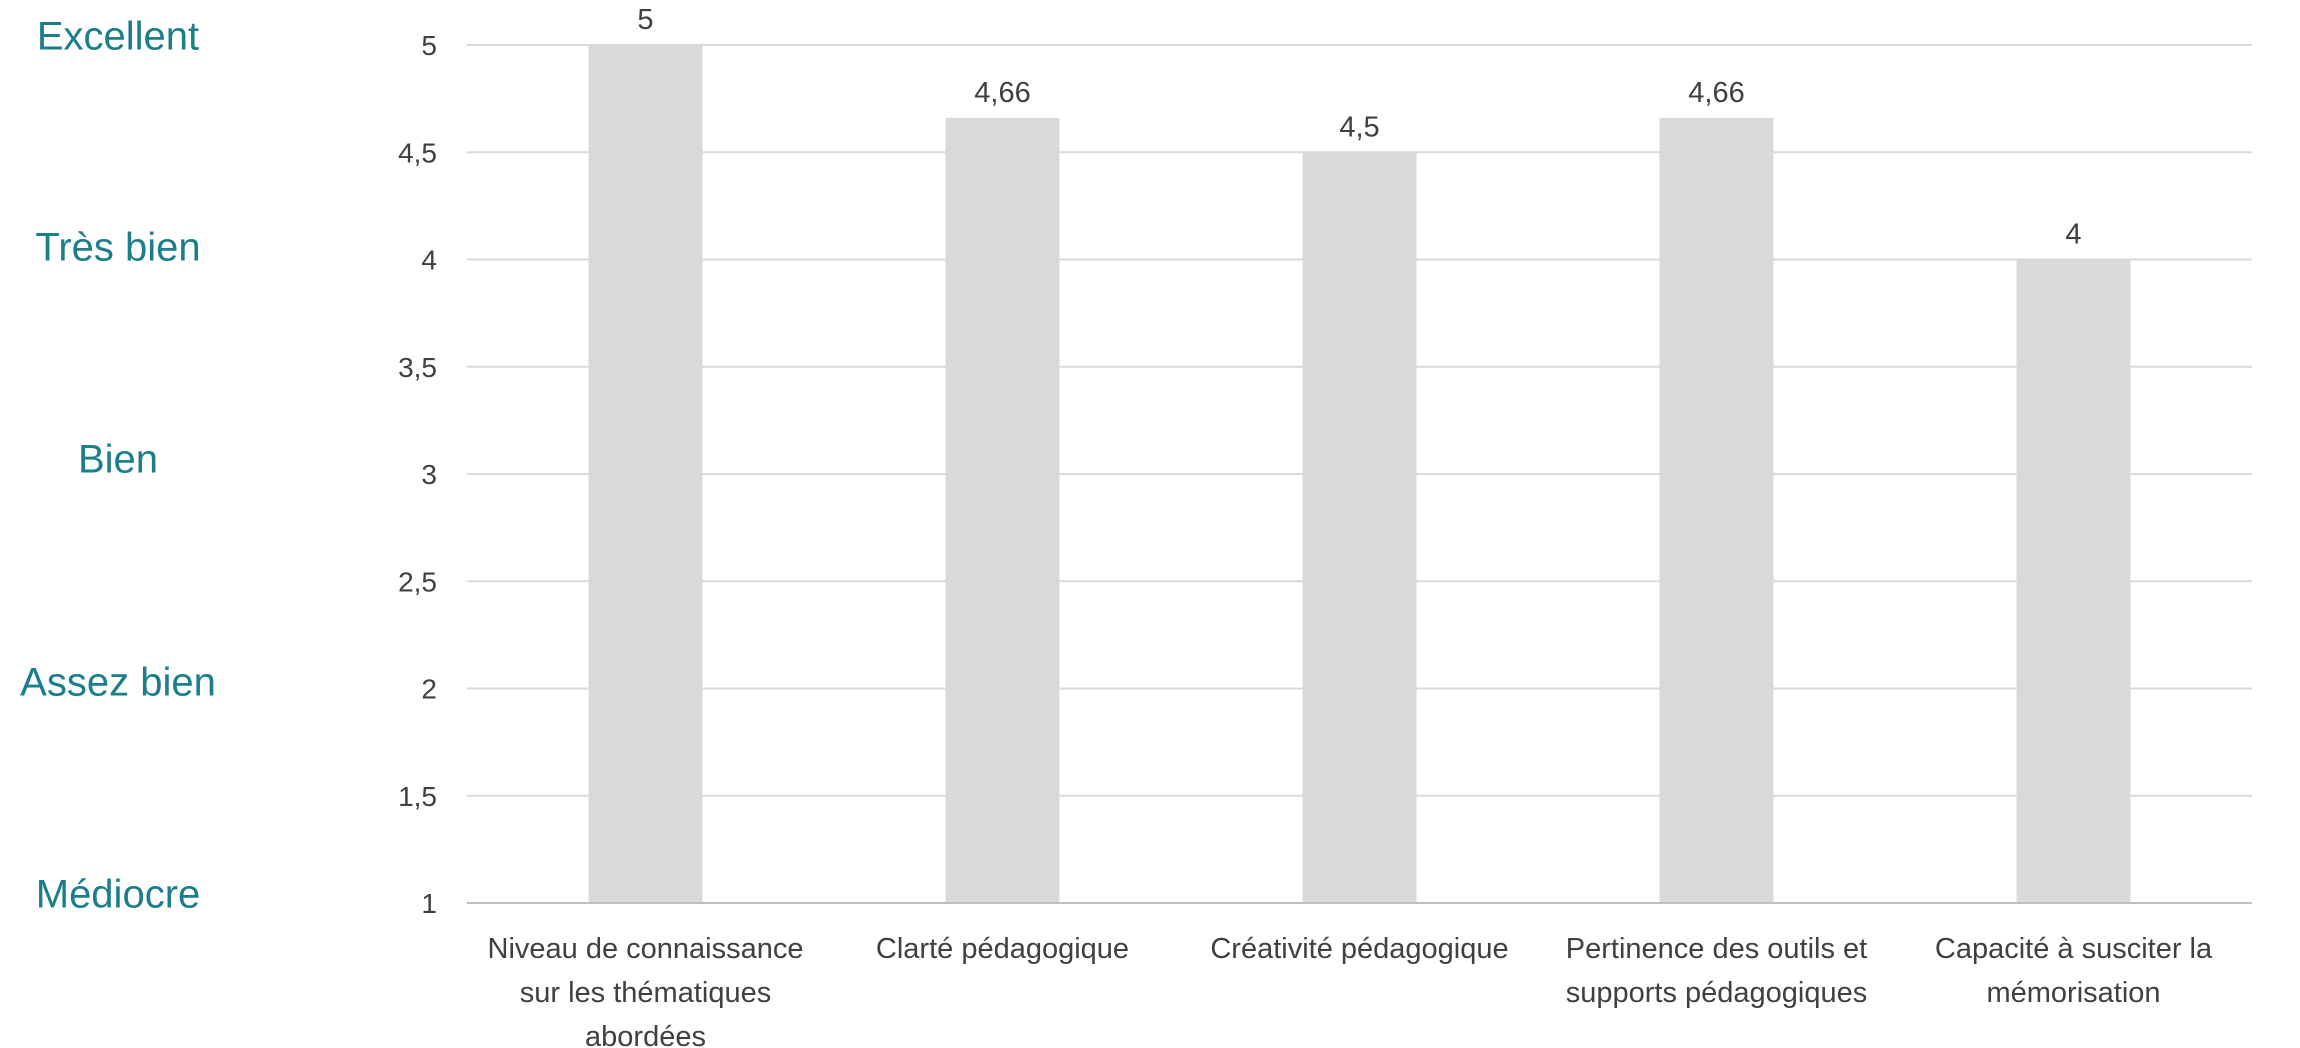 The width and height of the screenshot is (2300, 1048). What do you see at coordinates (417, 152) in the screenshot?
I see `y-tick-label: 4,5` at bounding box center [417, 152].